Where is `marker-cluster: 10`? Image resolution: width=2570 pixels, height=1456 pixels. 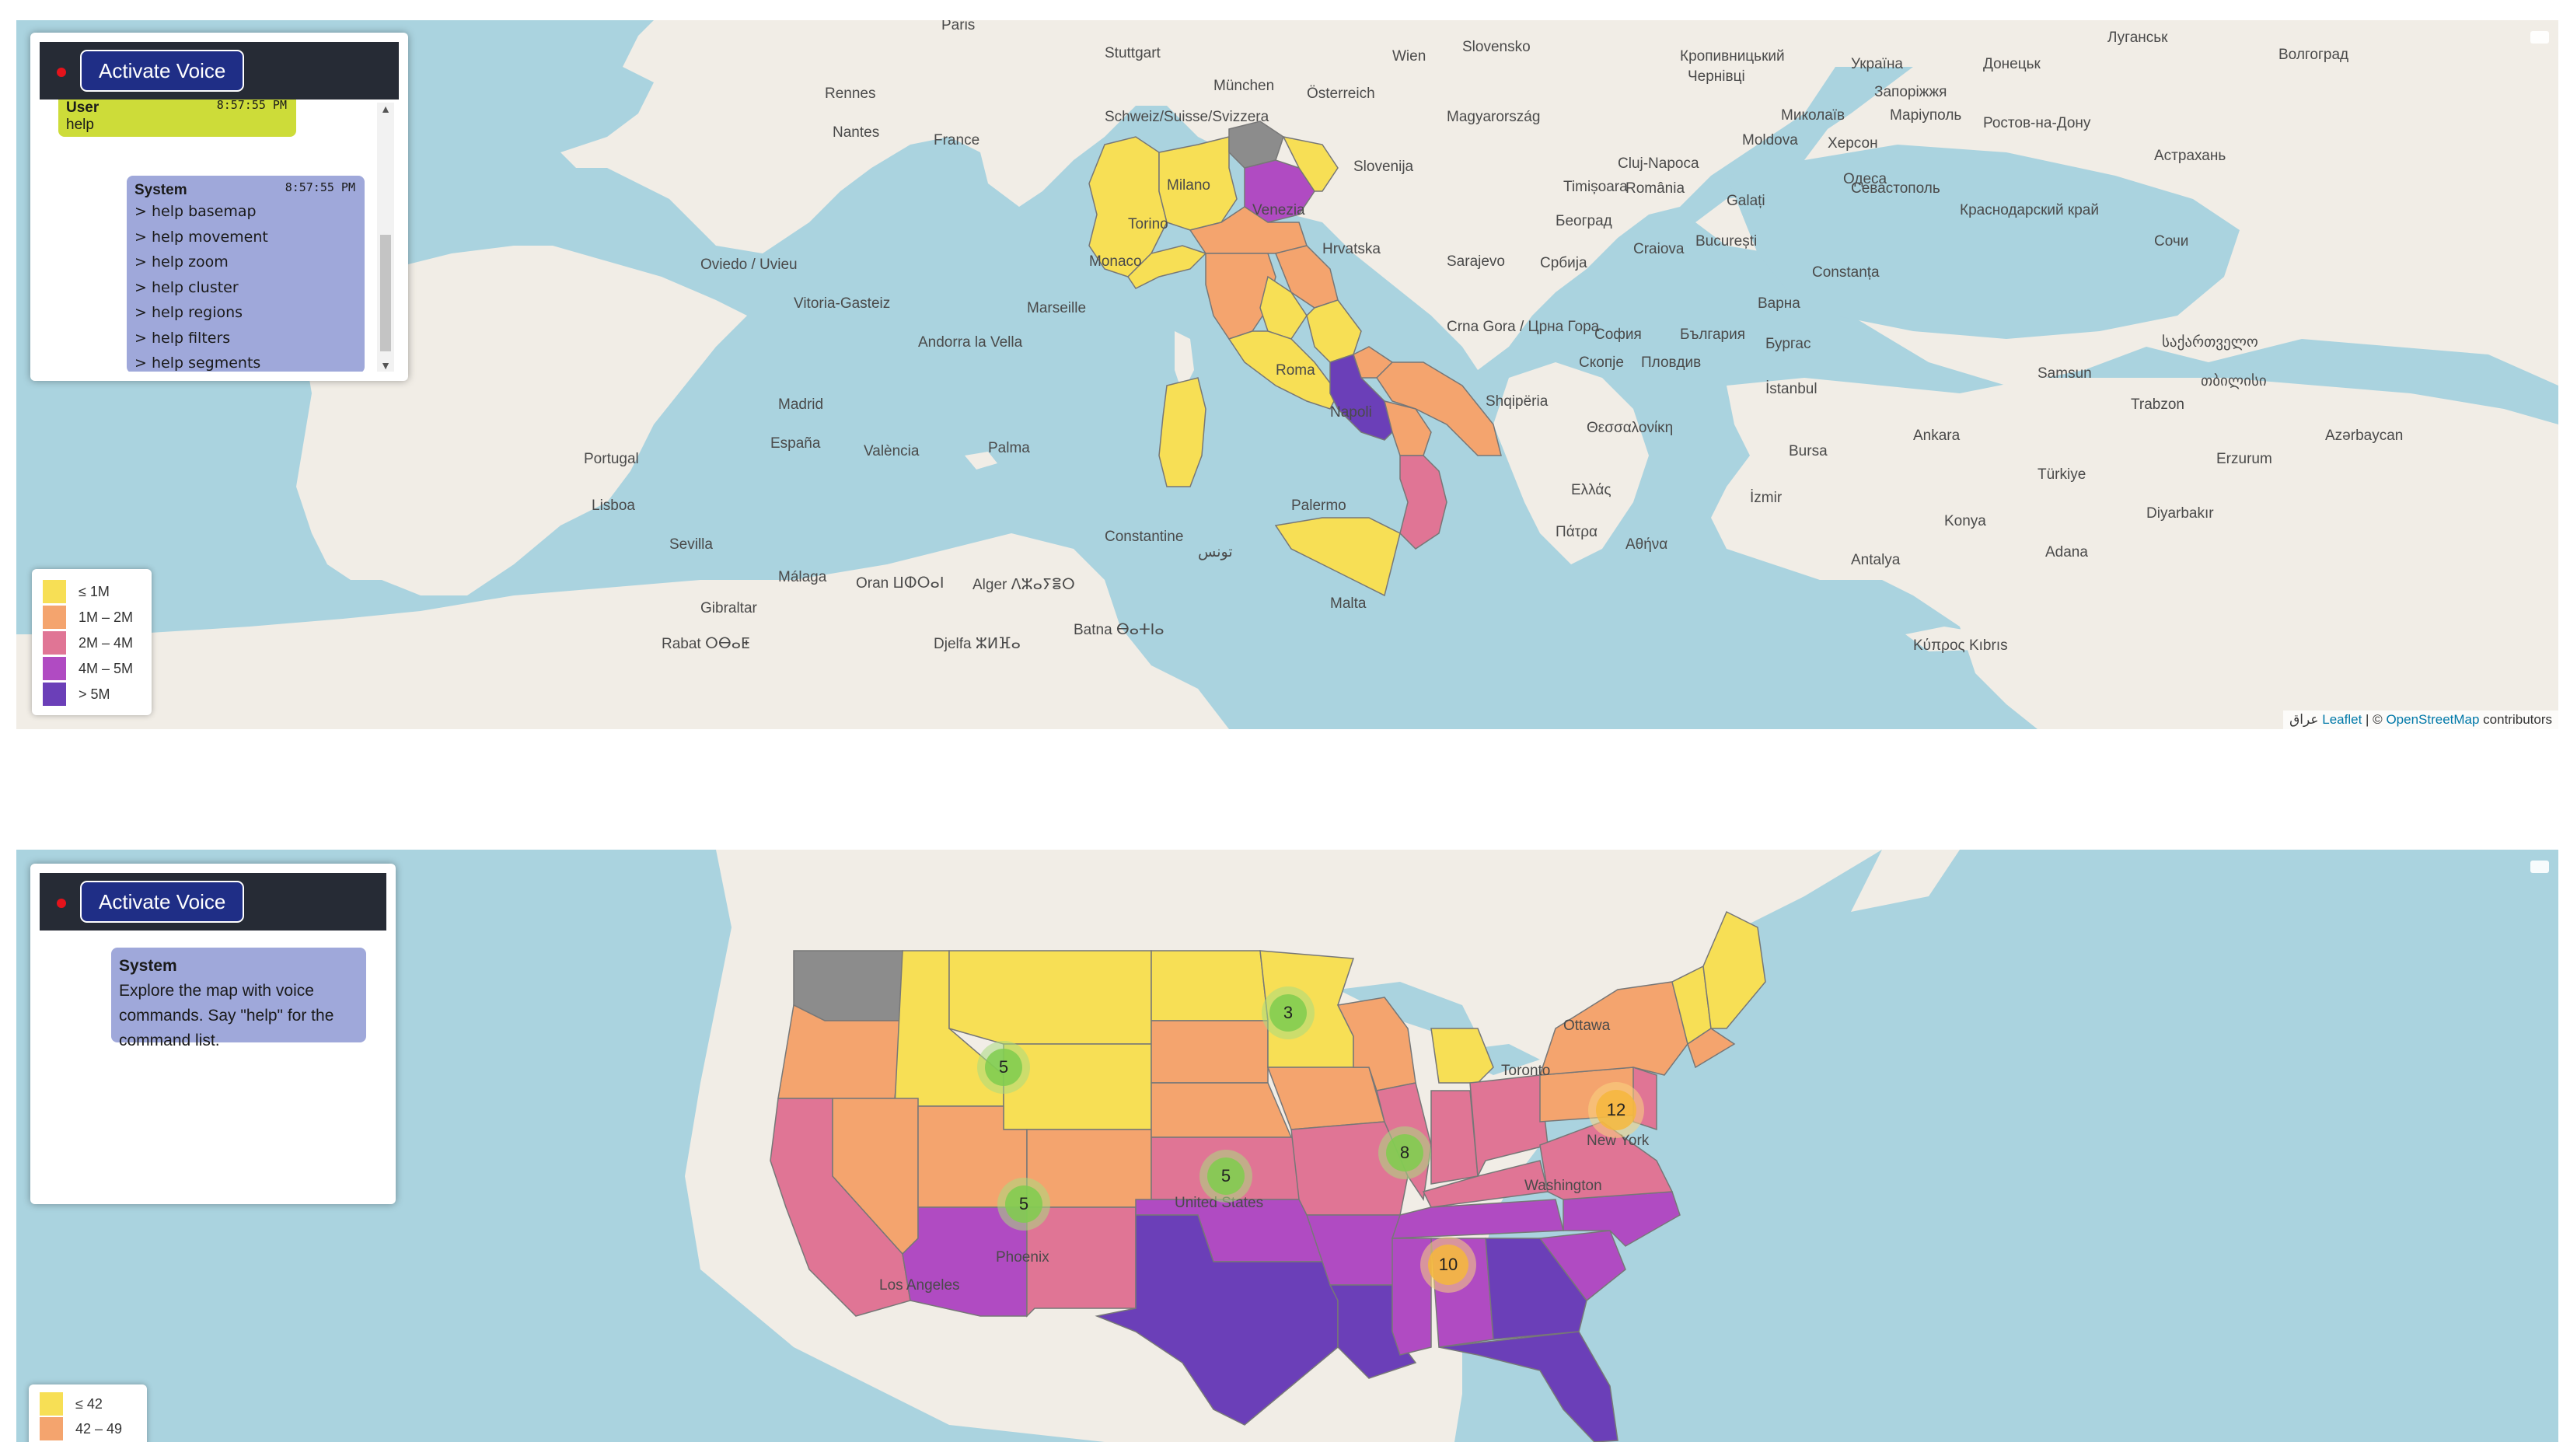 marker-cluster: 10 is located at coordinates (1448, 1265).